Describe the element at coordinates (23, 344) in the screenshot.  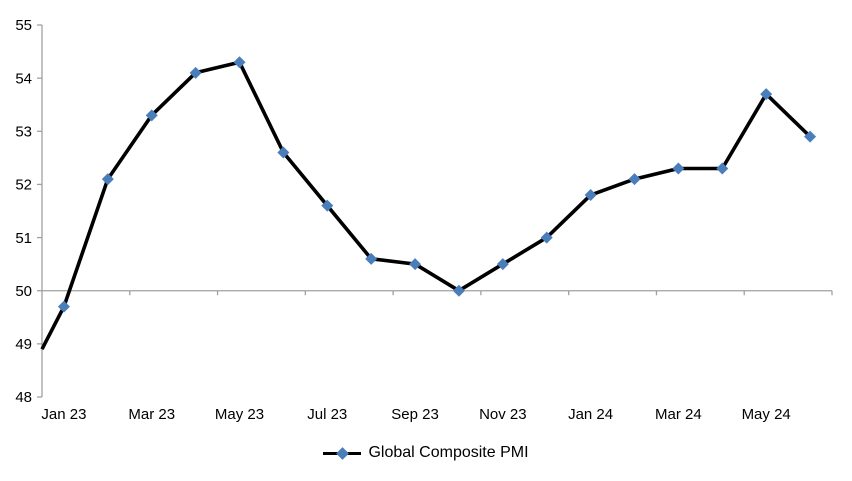
I see `y-tick-label: 49` at that location.